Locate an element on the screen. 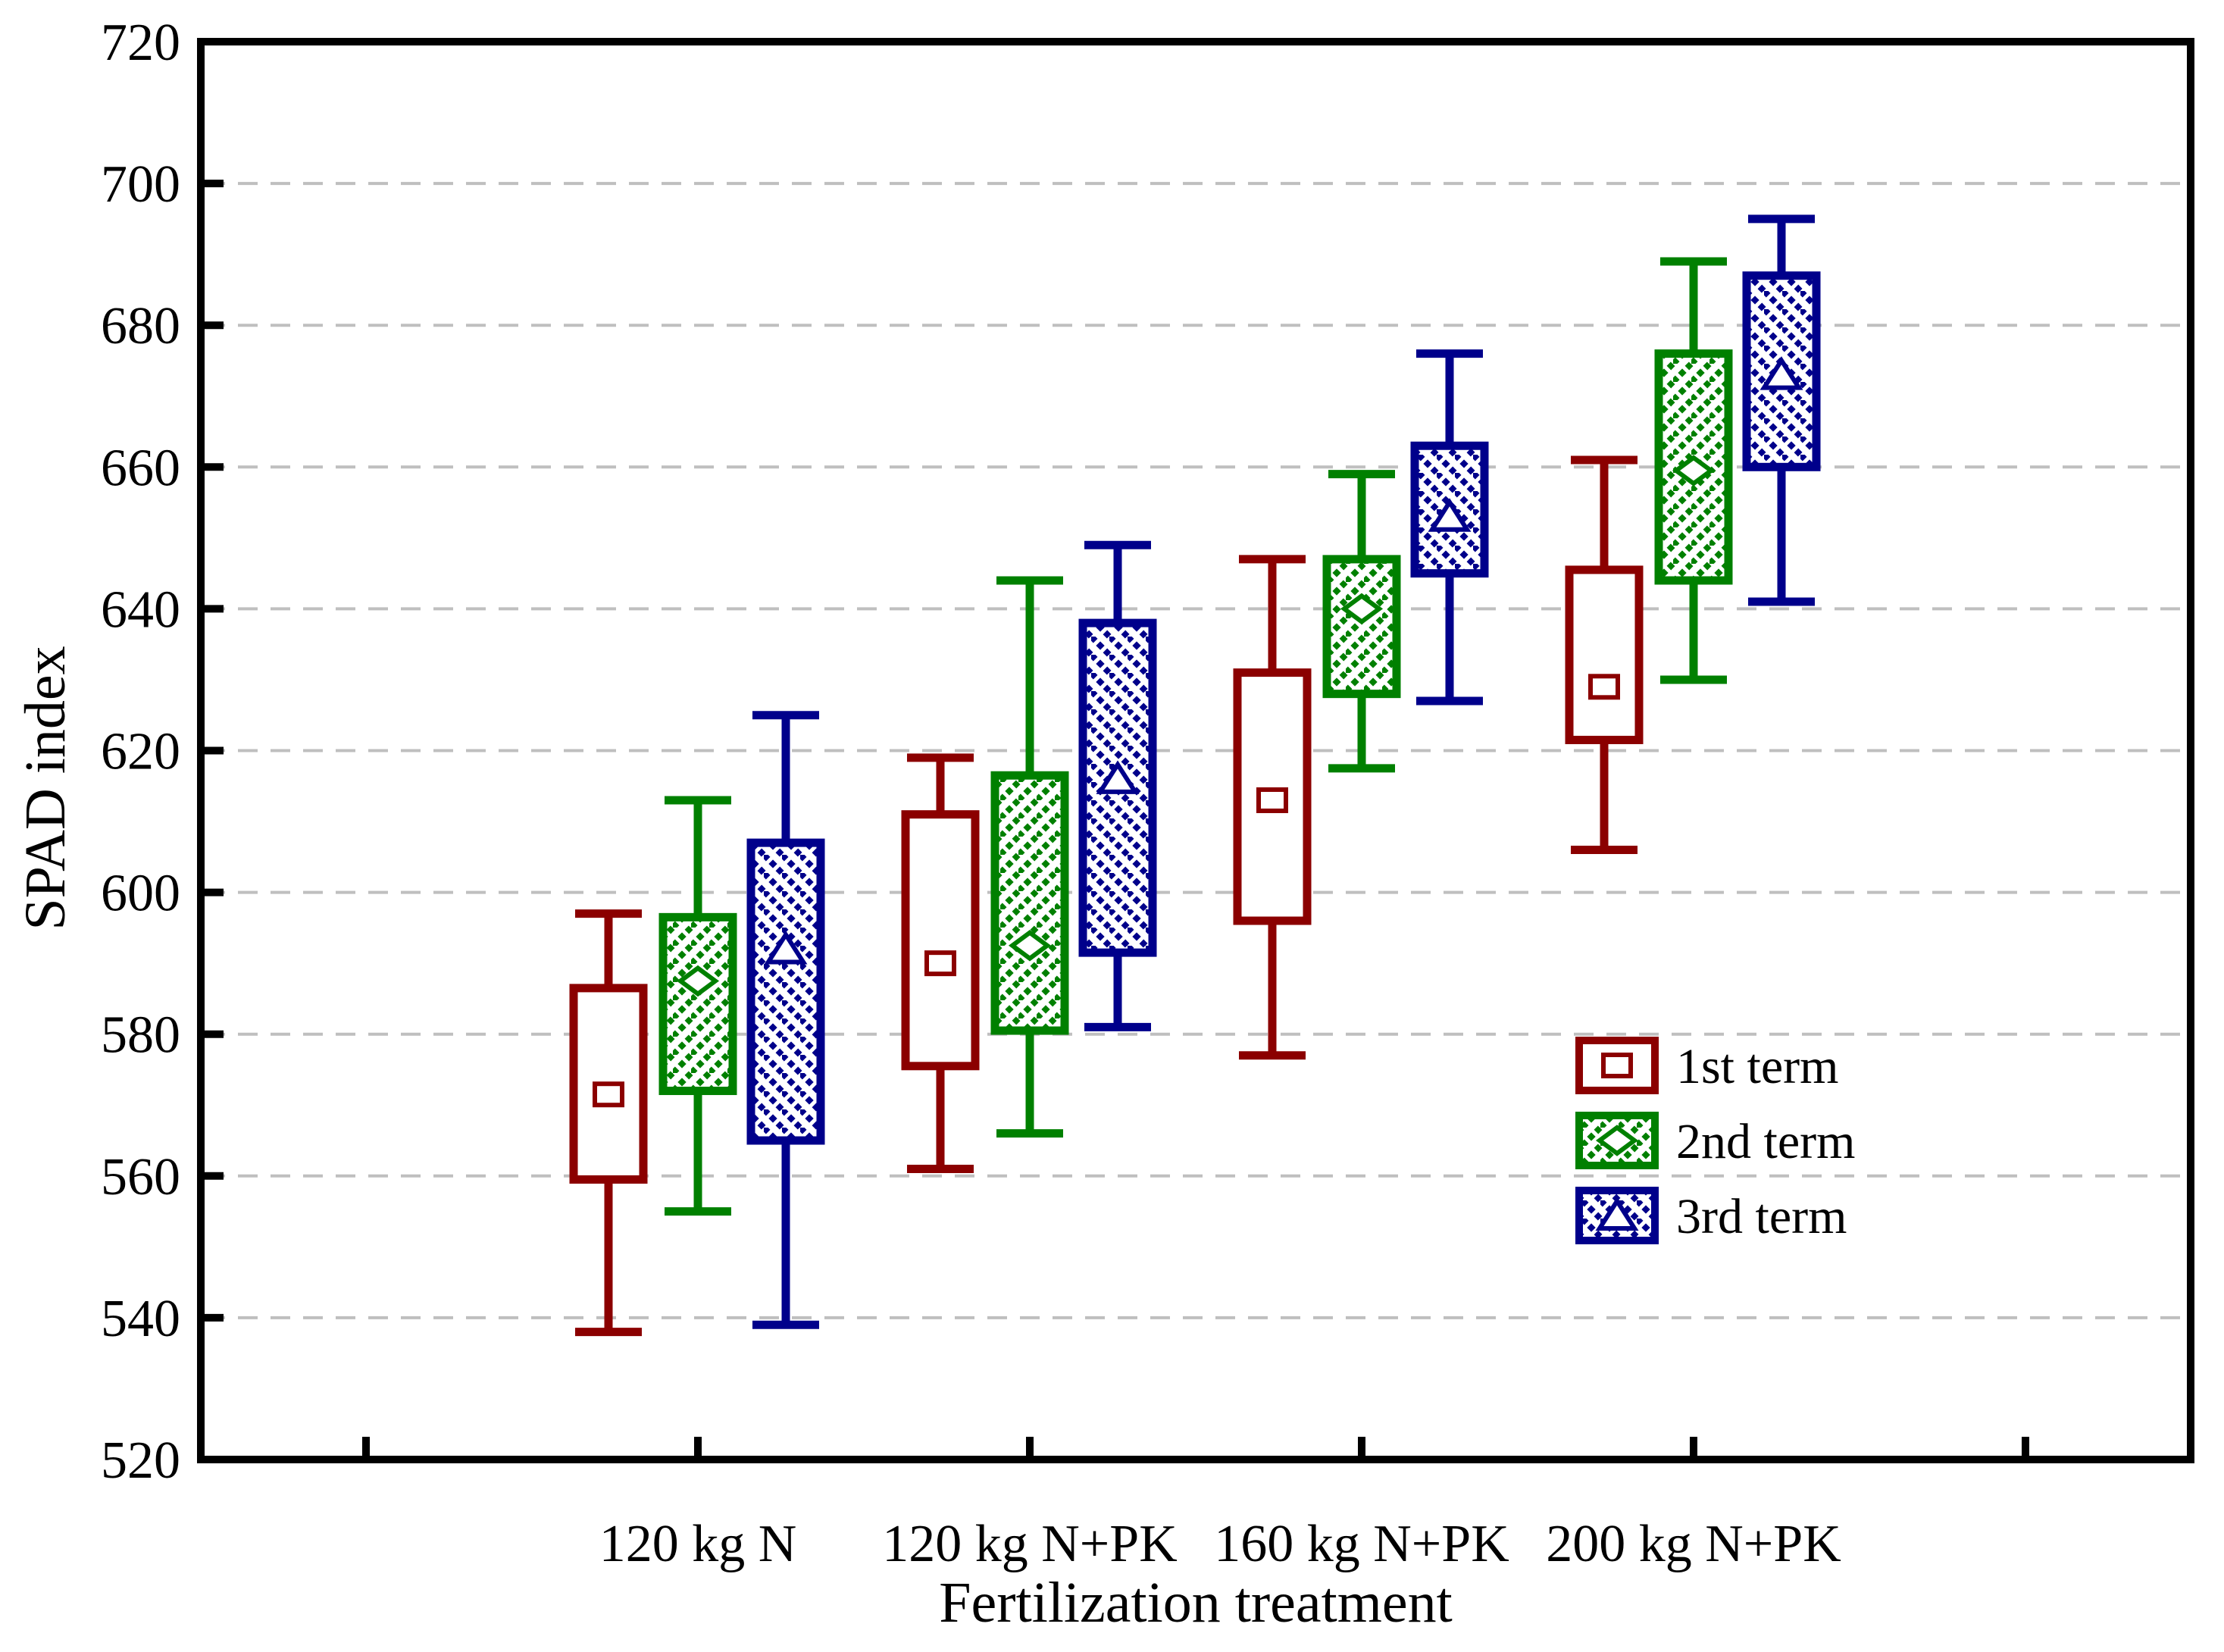 The width and height of the screenshot is (2224, 1652). x-tick-label: 160 kg N+PK is located at coordinates (1361, 1544).